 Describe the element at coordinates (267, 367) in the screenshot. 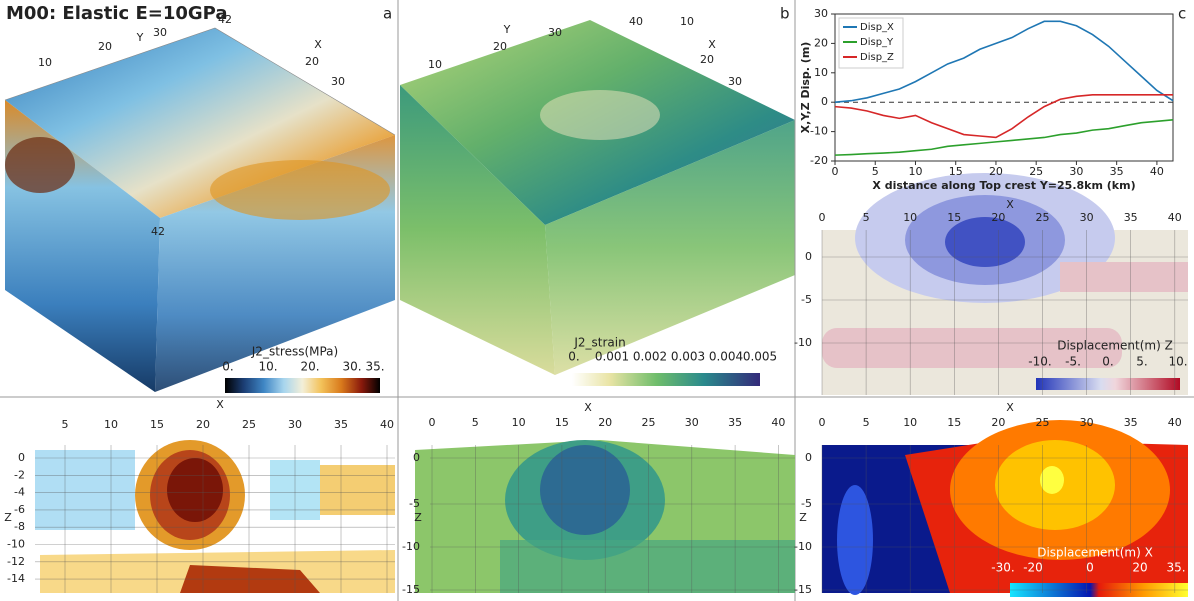

I see `colorbar-label: 10.` at that location.